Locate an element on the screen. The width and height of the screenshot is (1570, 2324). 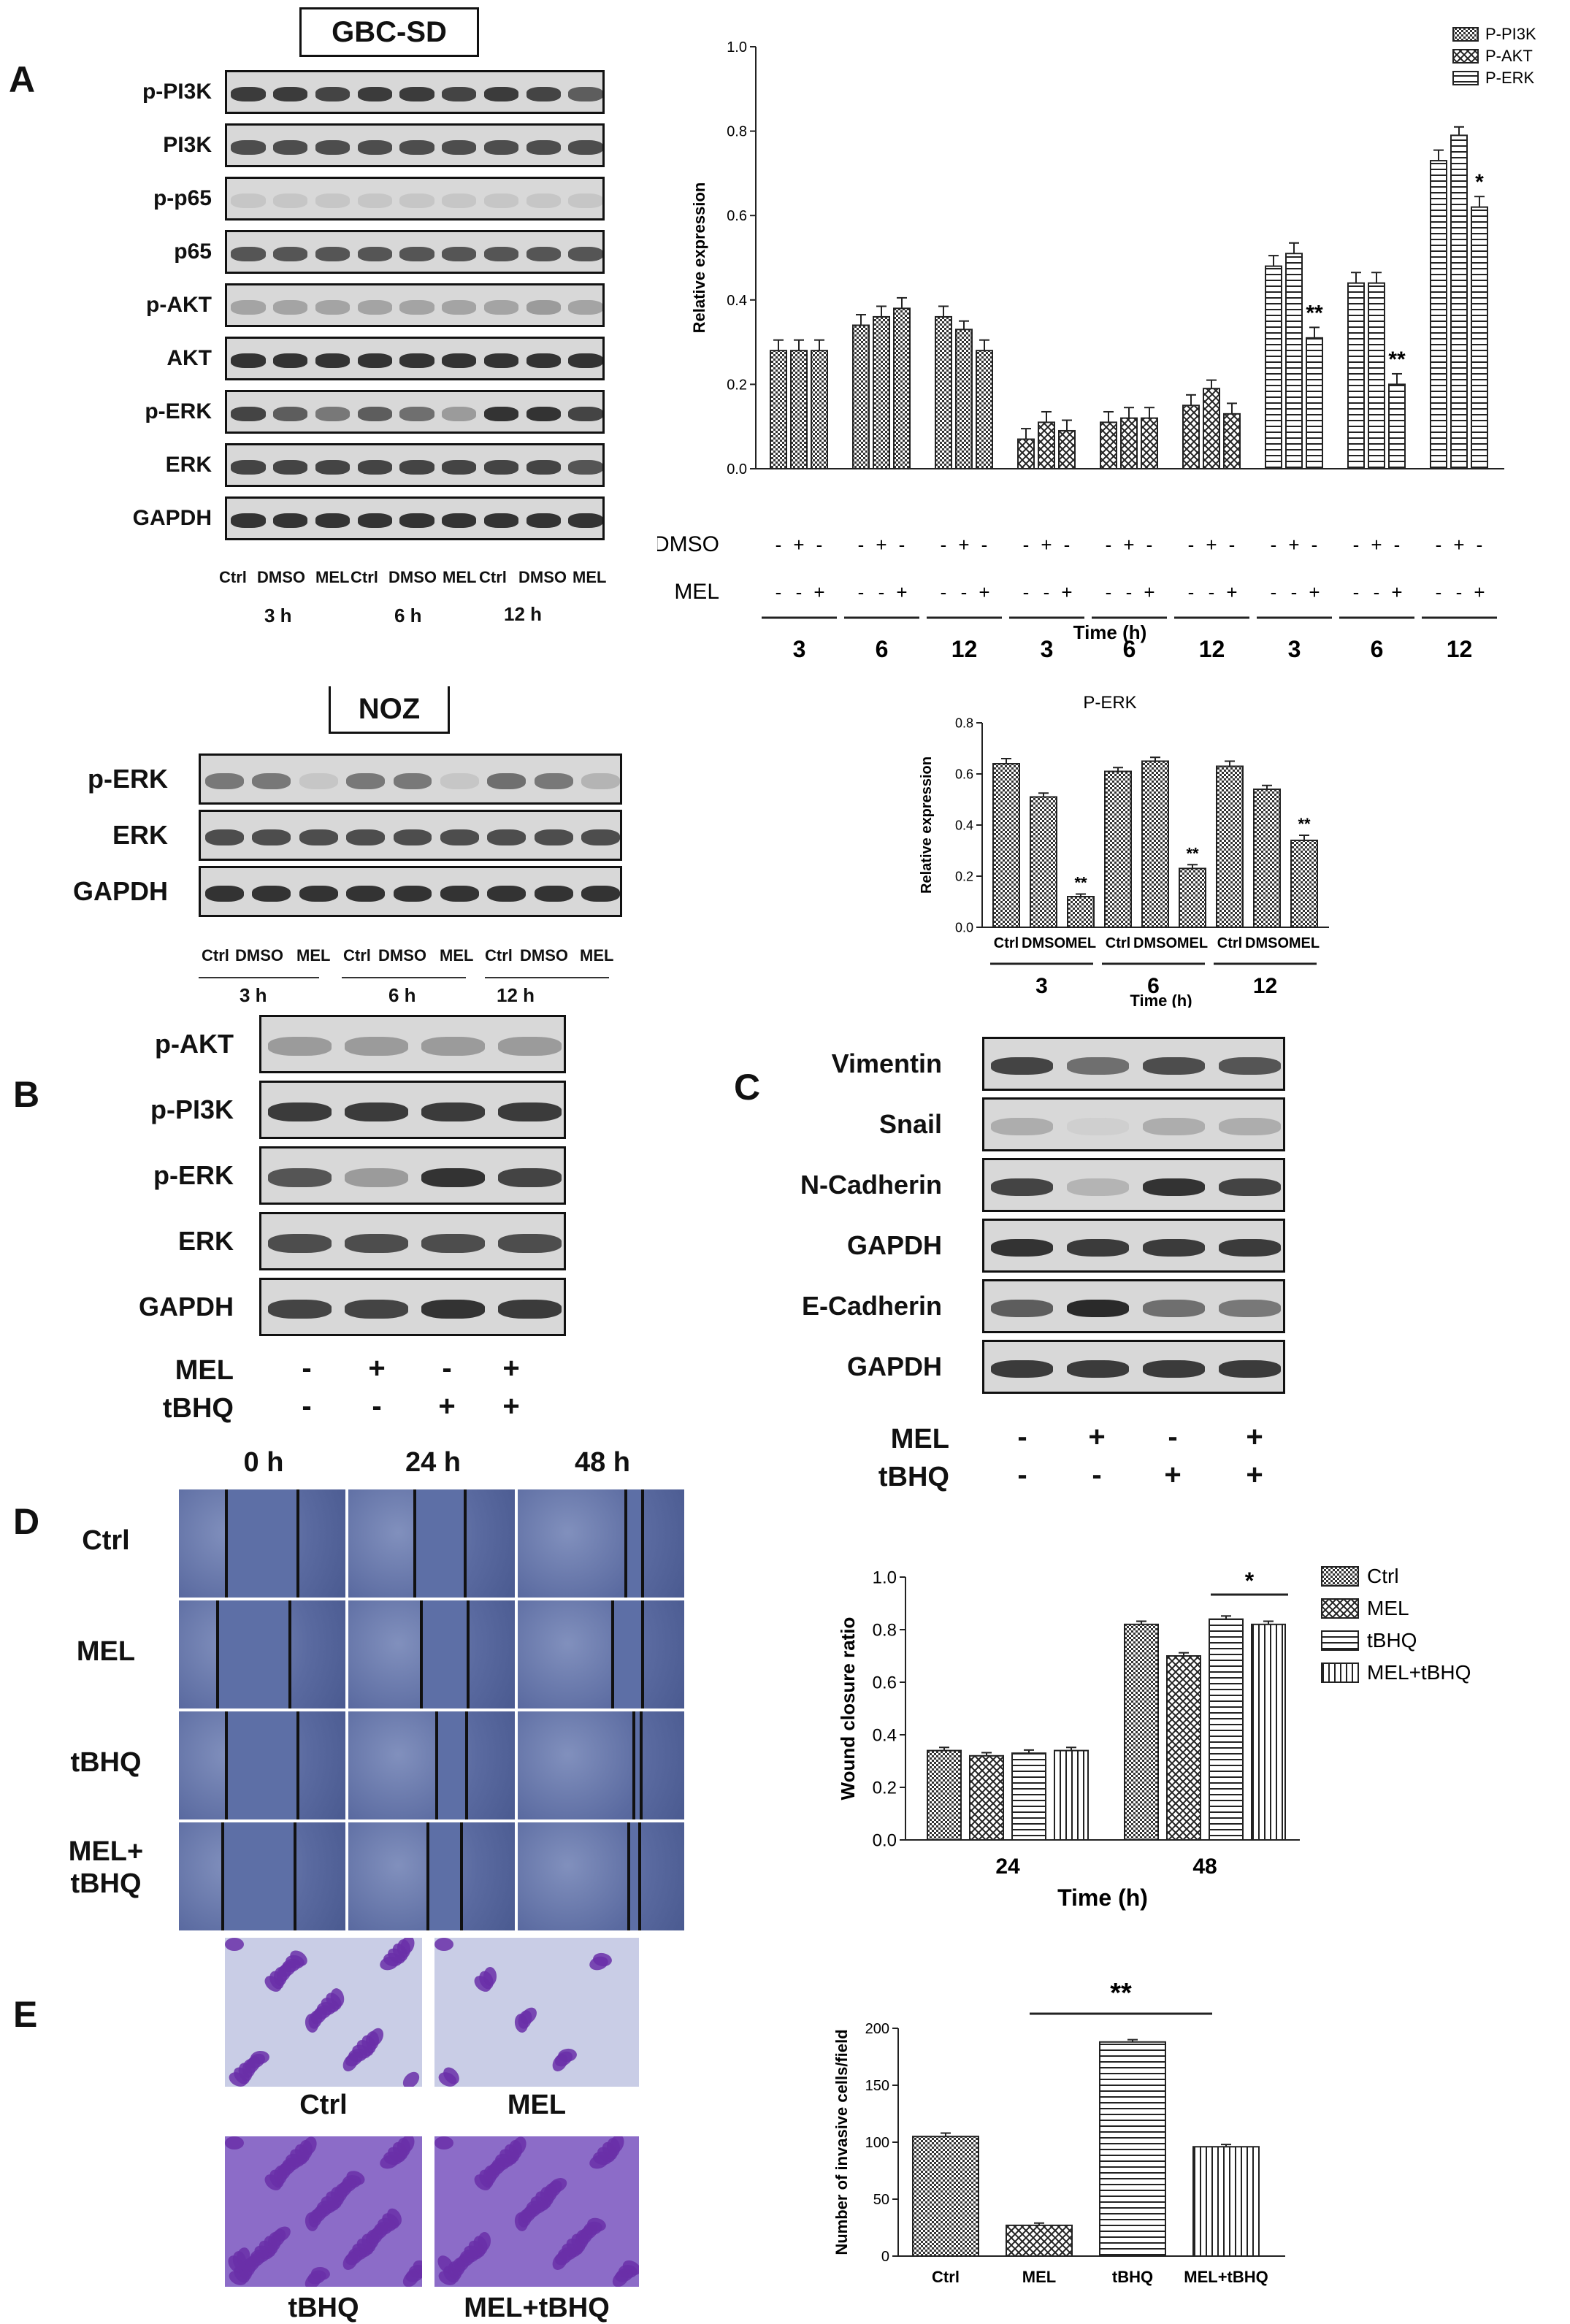
y-tick-label: 0.8 is located at coordinates (737, 132).